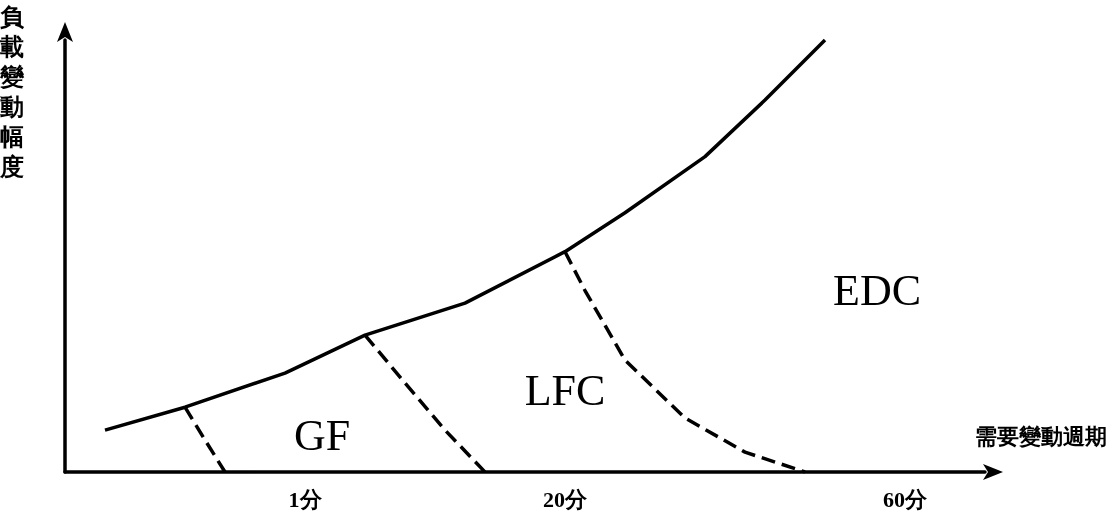 Image resolution: width=1115 pixels, height=532 pixels. What do you see at coordinates (322, 435) in the screenshot?
I see `annotation: GF` at bounding box center [322, 435].